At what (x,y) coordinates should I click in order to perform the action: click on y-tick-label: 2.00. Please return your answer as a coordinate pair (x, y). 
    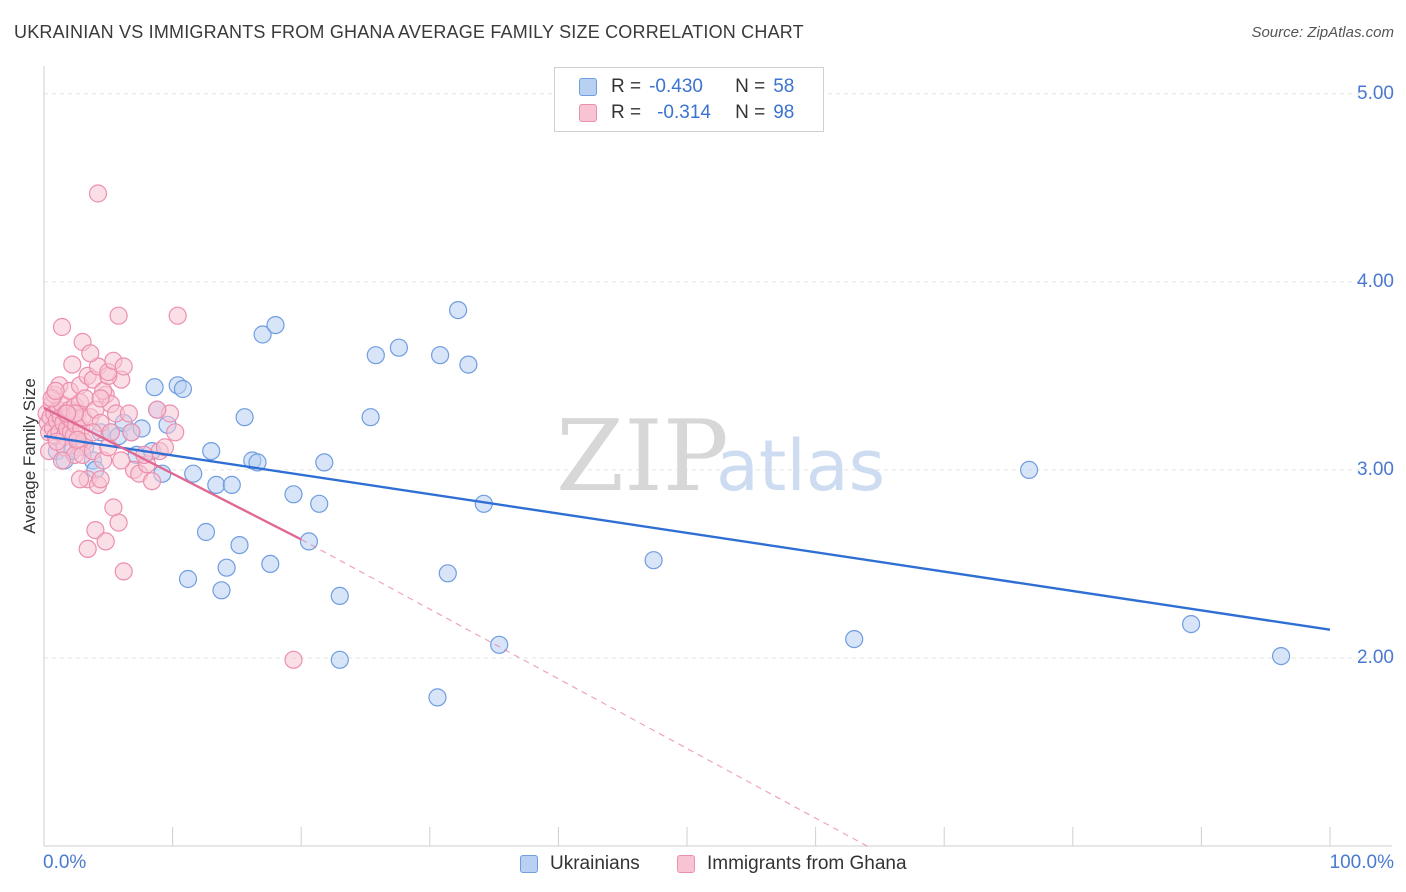
    Looking at the image, I should click on (1375, 657).